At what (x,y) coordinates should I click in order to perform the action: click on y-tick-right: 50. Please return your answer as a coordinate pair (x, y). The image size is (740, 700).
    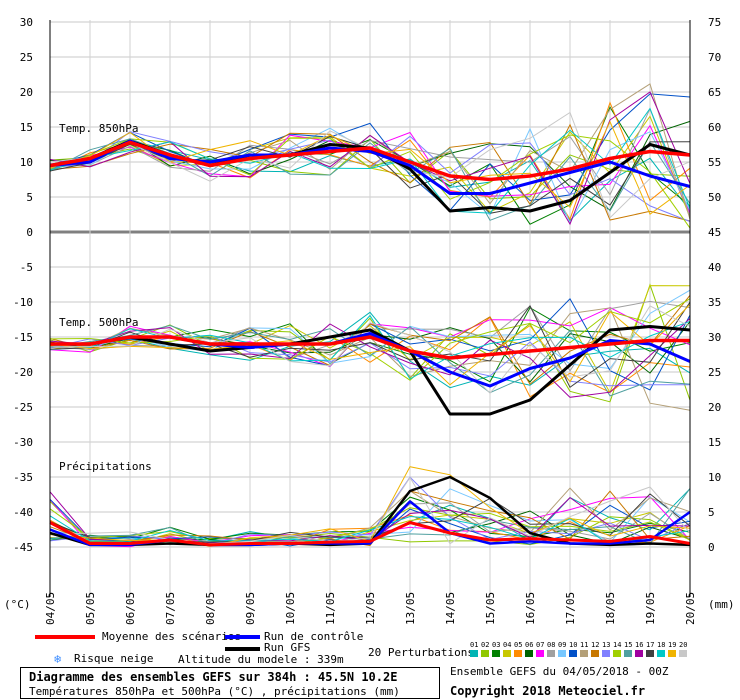
    Looking at the image, I should click on (714, 197).